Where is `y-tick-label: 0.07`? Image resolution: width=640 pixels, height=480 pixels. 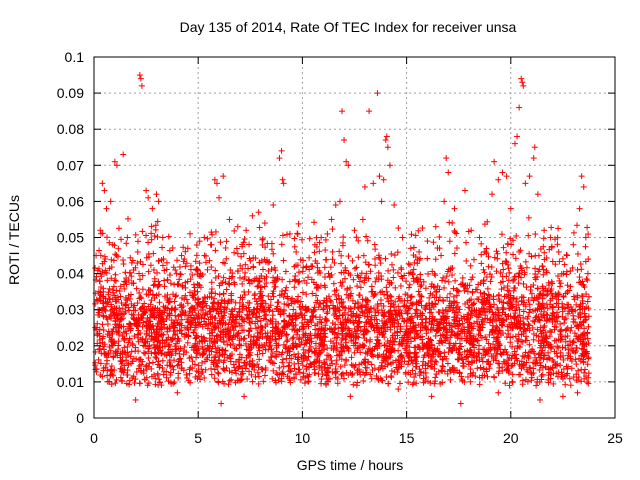
y-tick-label: 0.07 is located at coordinates (70, 165).